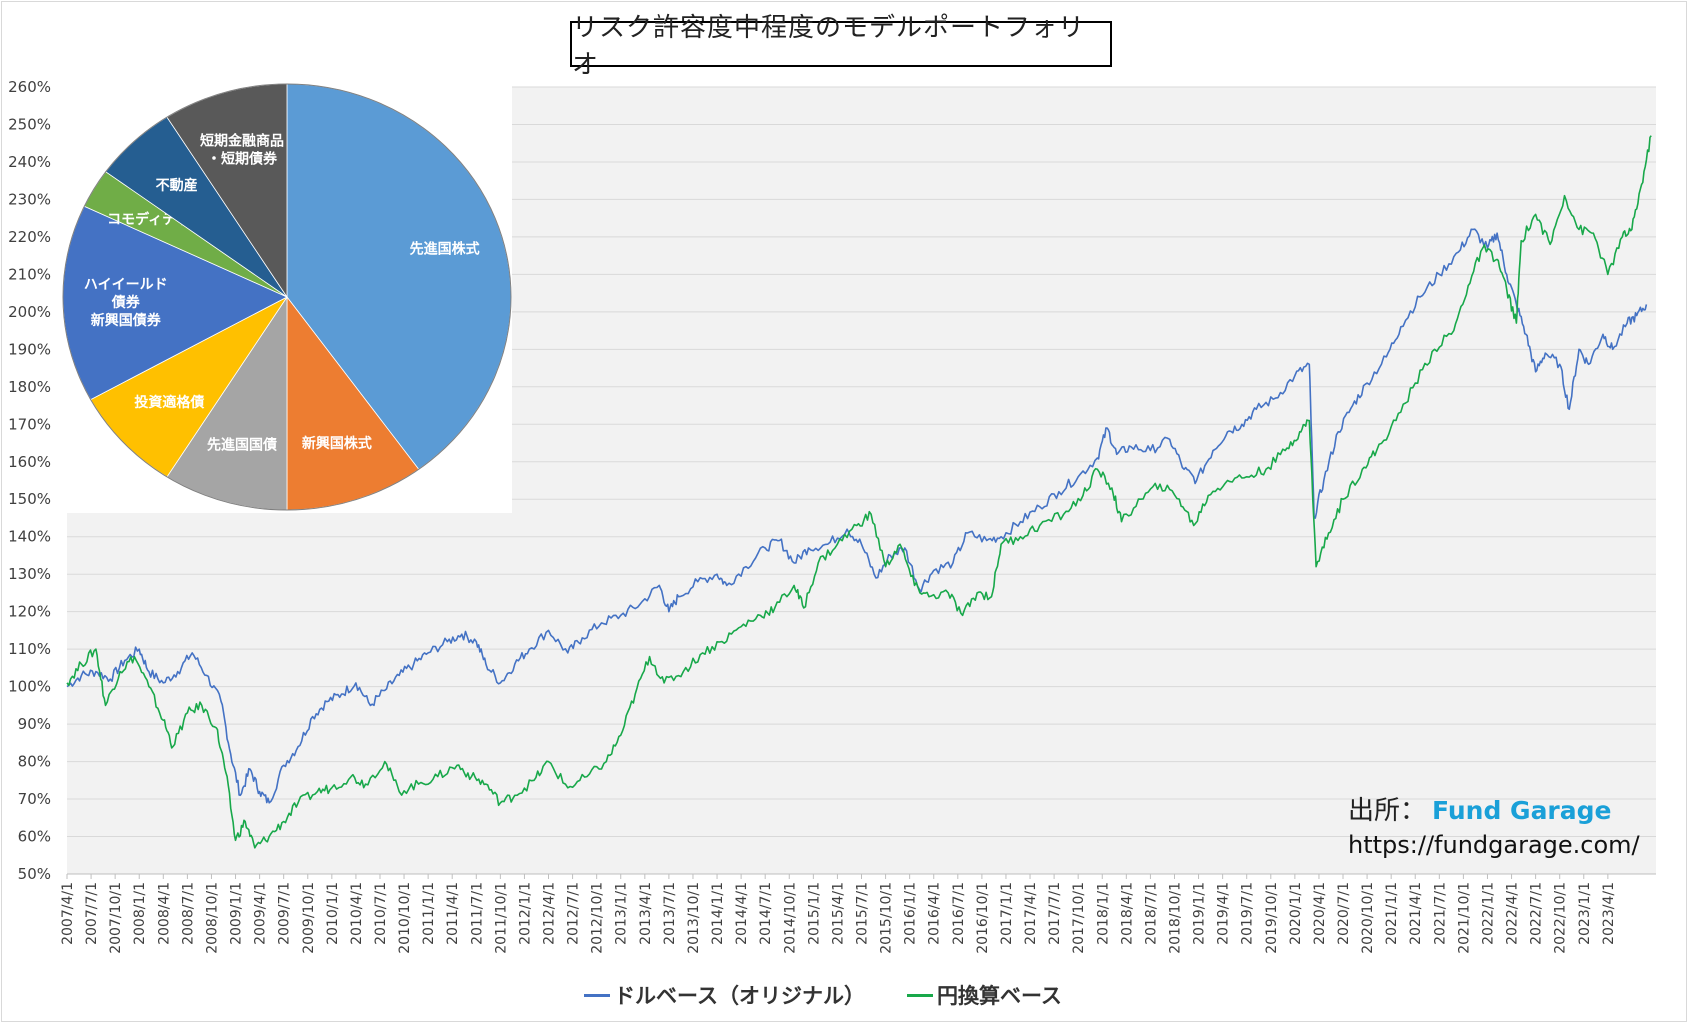 Image resolution: width=1690 pixels, height=1025 pixels. Describe the element at coordinates (790, 918) in the screenshot. I see `x-tick-label: 2014/10/1` at that location.